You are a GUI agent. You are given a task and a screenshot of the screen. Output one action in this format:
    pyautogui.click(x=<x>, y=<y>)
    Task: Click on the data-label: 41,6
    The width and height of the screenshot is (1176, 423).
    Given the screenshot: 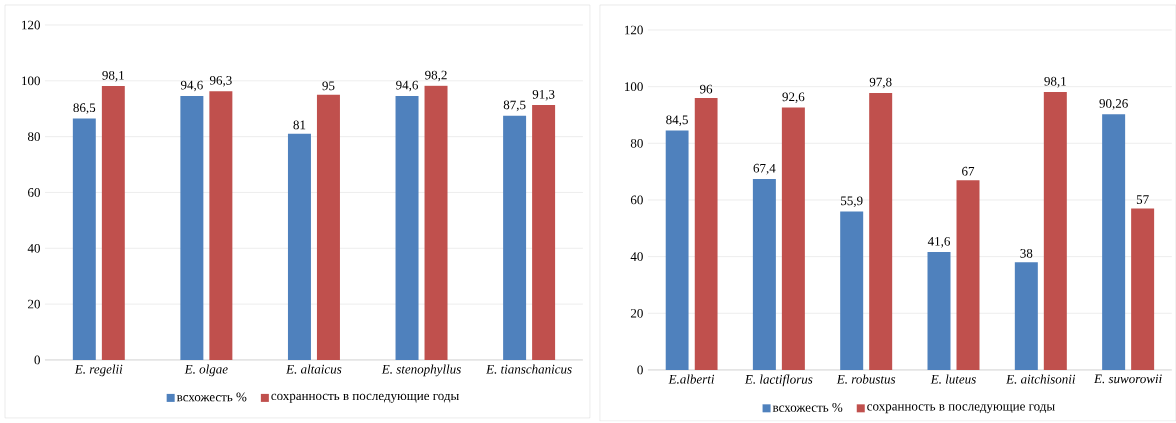 What is the action you would take?
    pyautogui.click(x=938, y=242)
    